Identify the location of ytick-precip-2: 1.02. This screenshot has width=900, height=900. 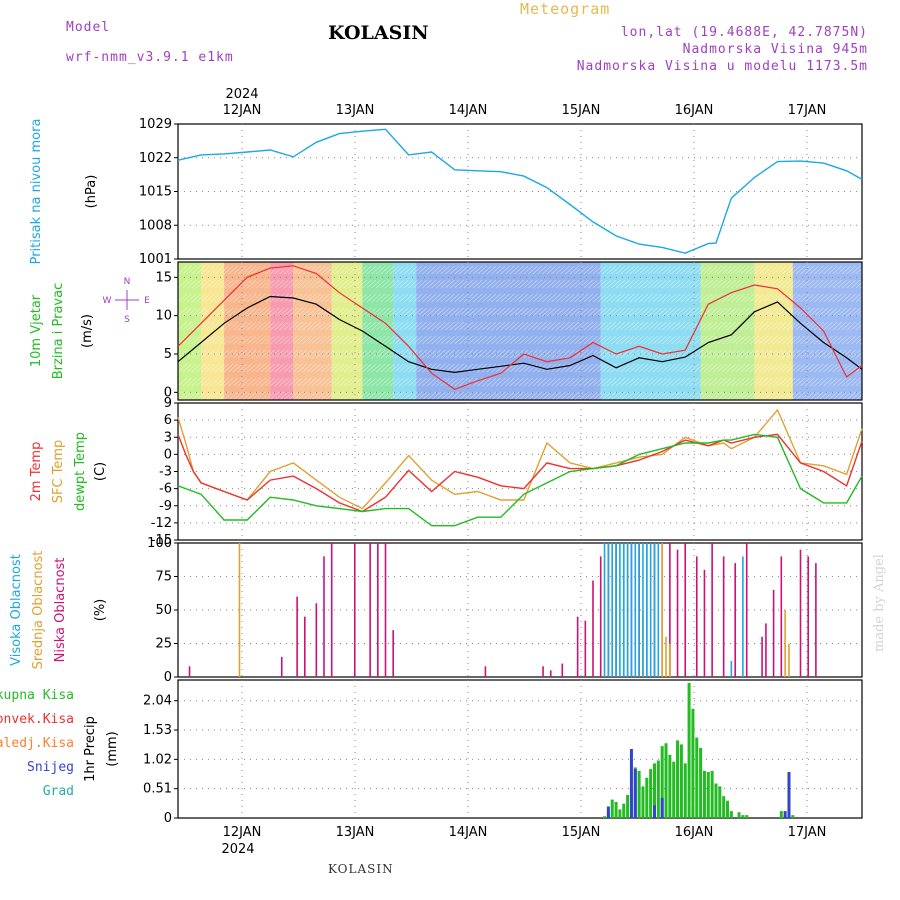
(157, 759).